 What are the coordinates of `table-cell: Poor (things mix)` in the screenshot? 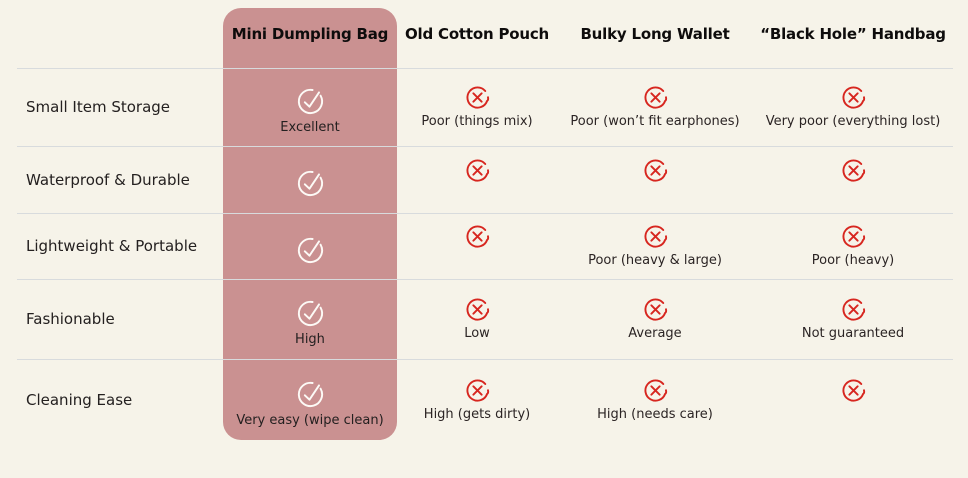 It's located at (477, 107).